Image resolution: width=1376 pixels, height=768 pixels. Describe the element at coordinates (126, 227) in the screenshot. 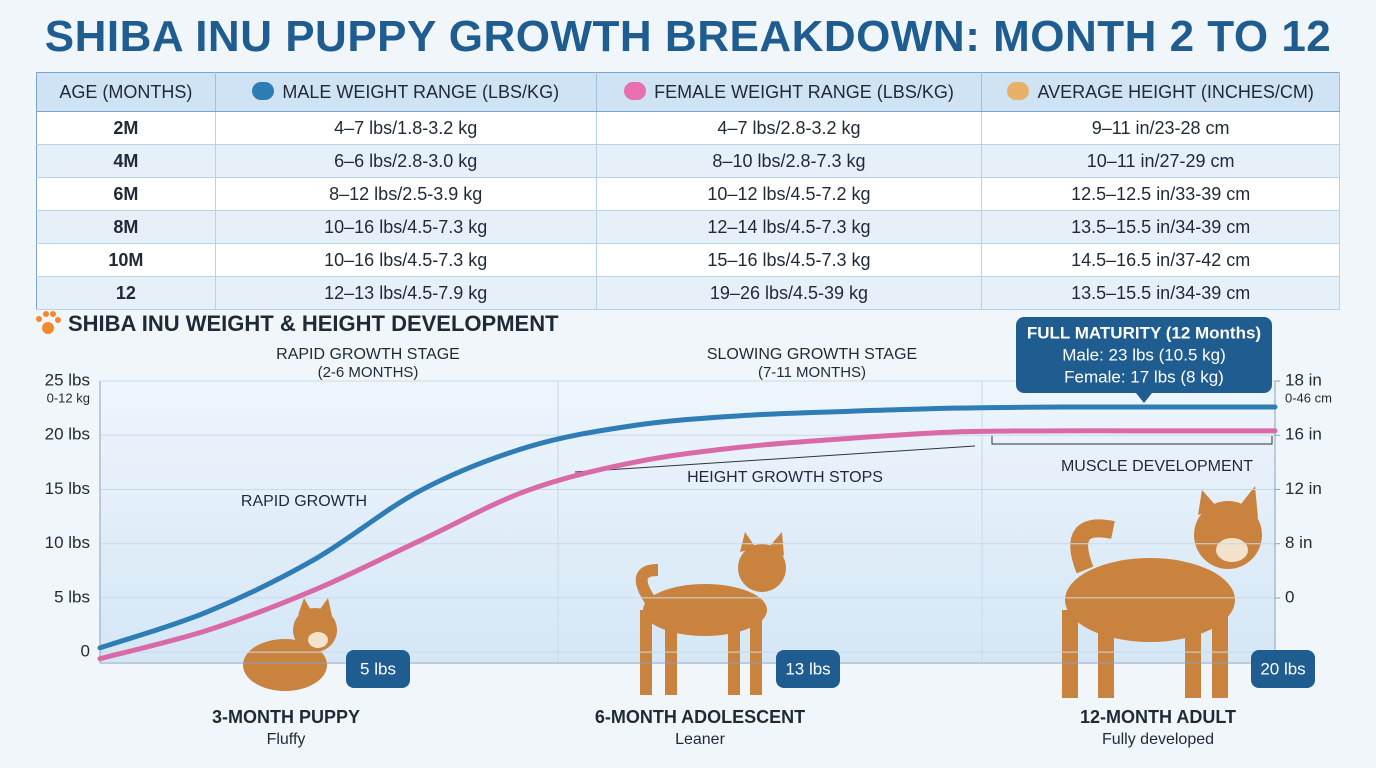

I see `table-cell: 8M` at that location.